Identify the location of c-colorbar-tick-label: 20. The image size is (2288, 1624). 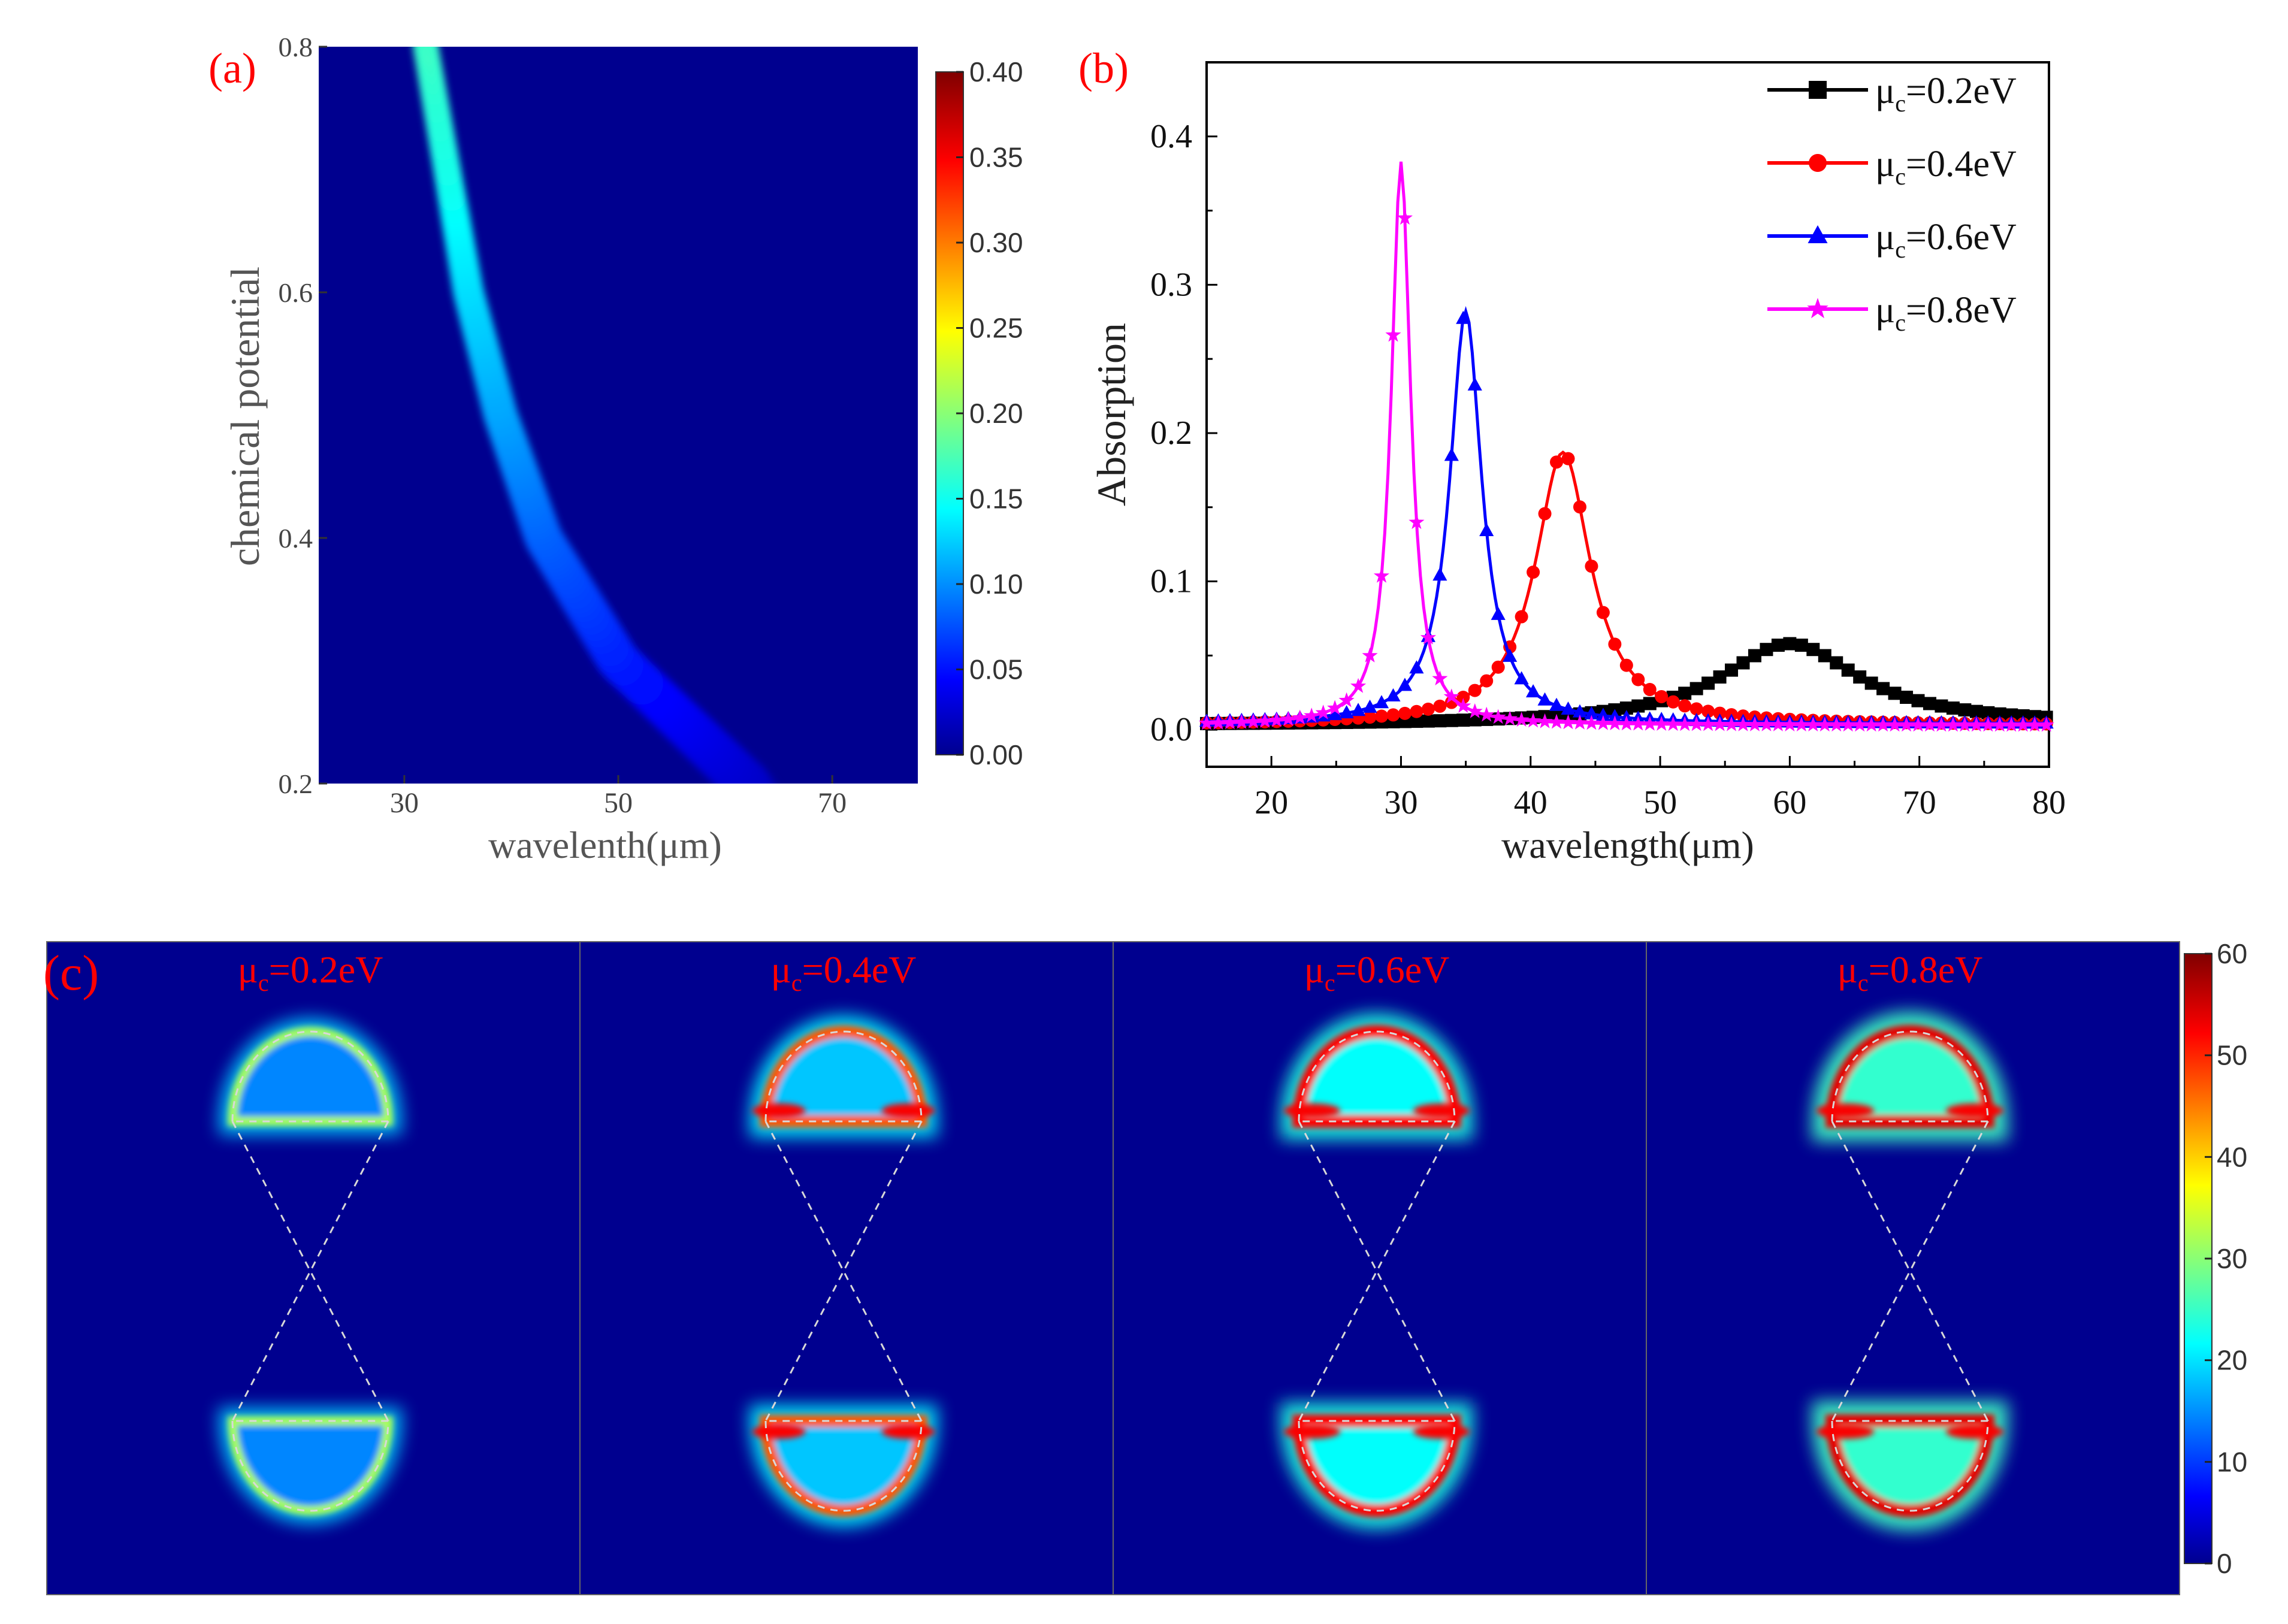
(2232, 1360).